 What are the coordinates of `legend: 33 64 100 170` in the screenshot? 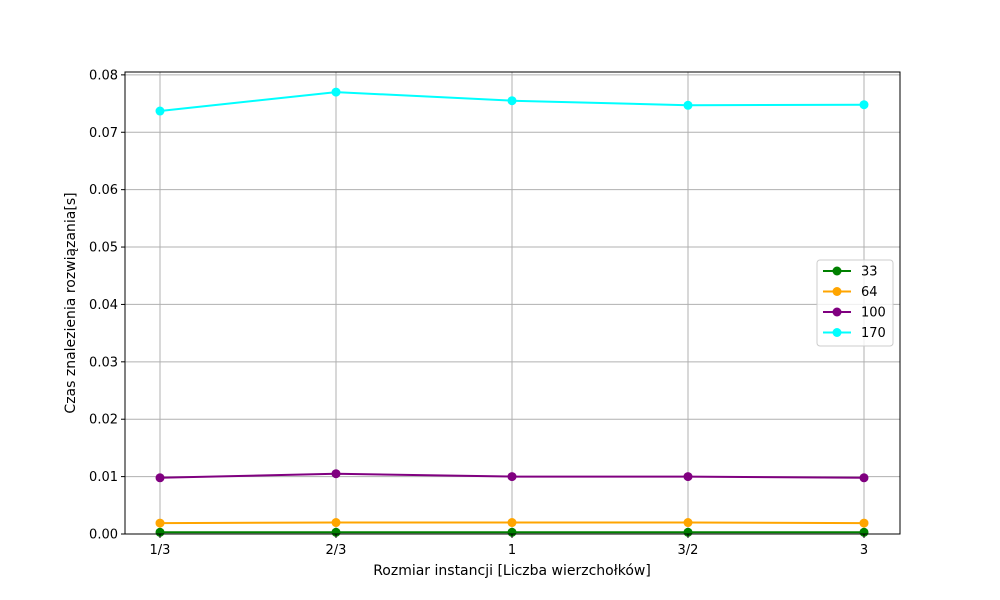 It's located at (855, 303).